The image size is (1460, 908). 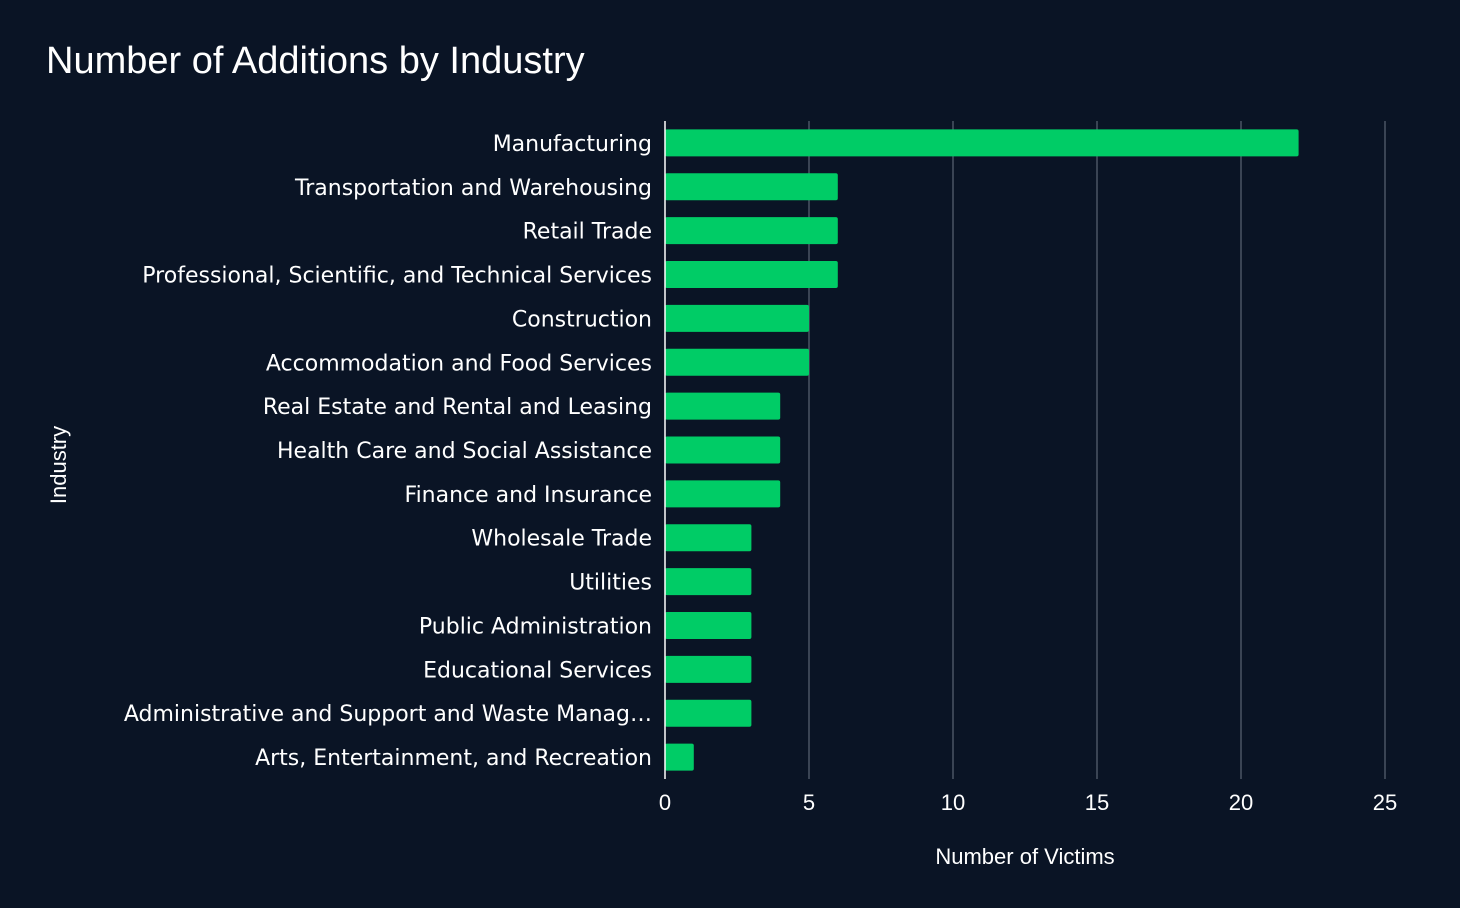 I want to click on chart-title: Number of Additions by Industry, so click(x=315, y=61).